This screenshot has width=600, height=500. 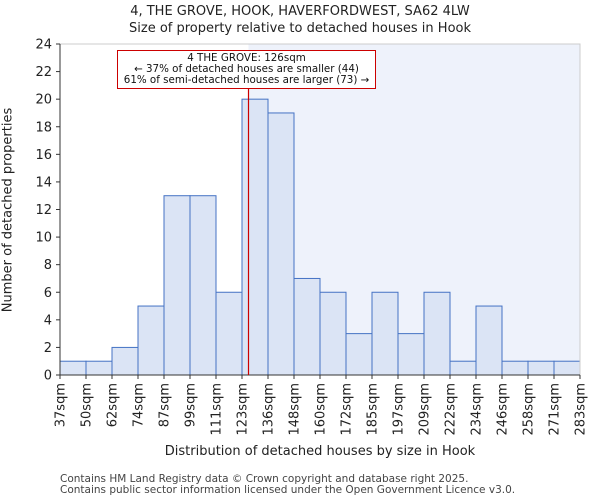 What do you see at coordinates (425, 409) in the screenshot?
I see `x-tick-label: 209sqm` at bounding box center [425, 409].